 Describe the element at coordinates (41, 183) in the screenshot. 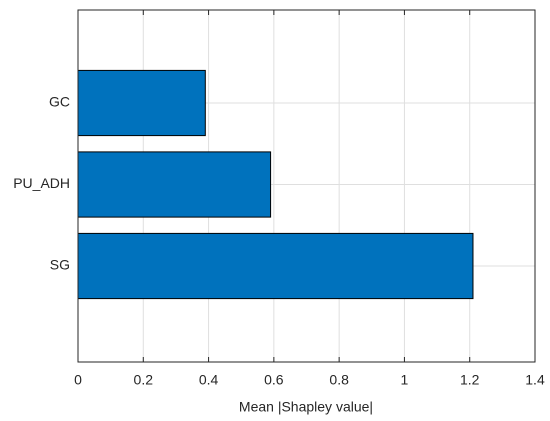

I see `y-tick-label: PU_ADH` at that location.